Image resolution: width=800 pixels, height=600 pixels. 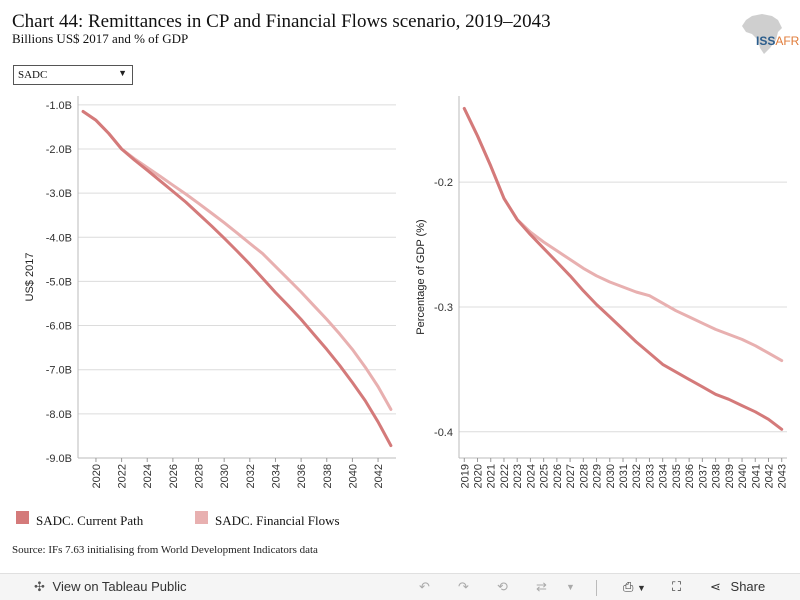 I want to click on y-tick-label: -8.0B, so click(x=59, y=415).